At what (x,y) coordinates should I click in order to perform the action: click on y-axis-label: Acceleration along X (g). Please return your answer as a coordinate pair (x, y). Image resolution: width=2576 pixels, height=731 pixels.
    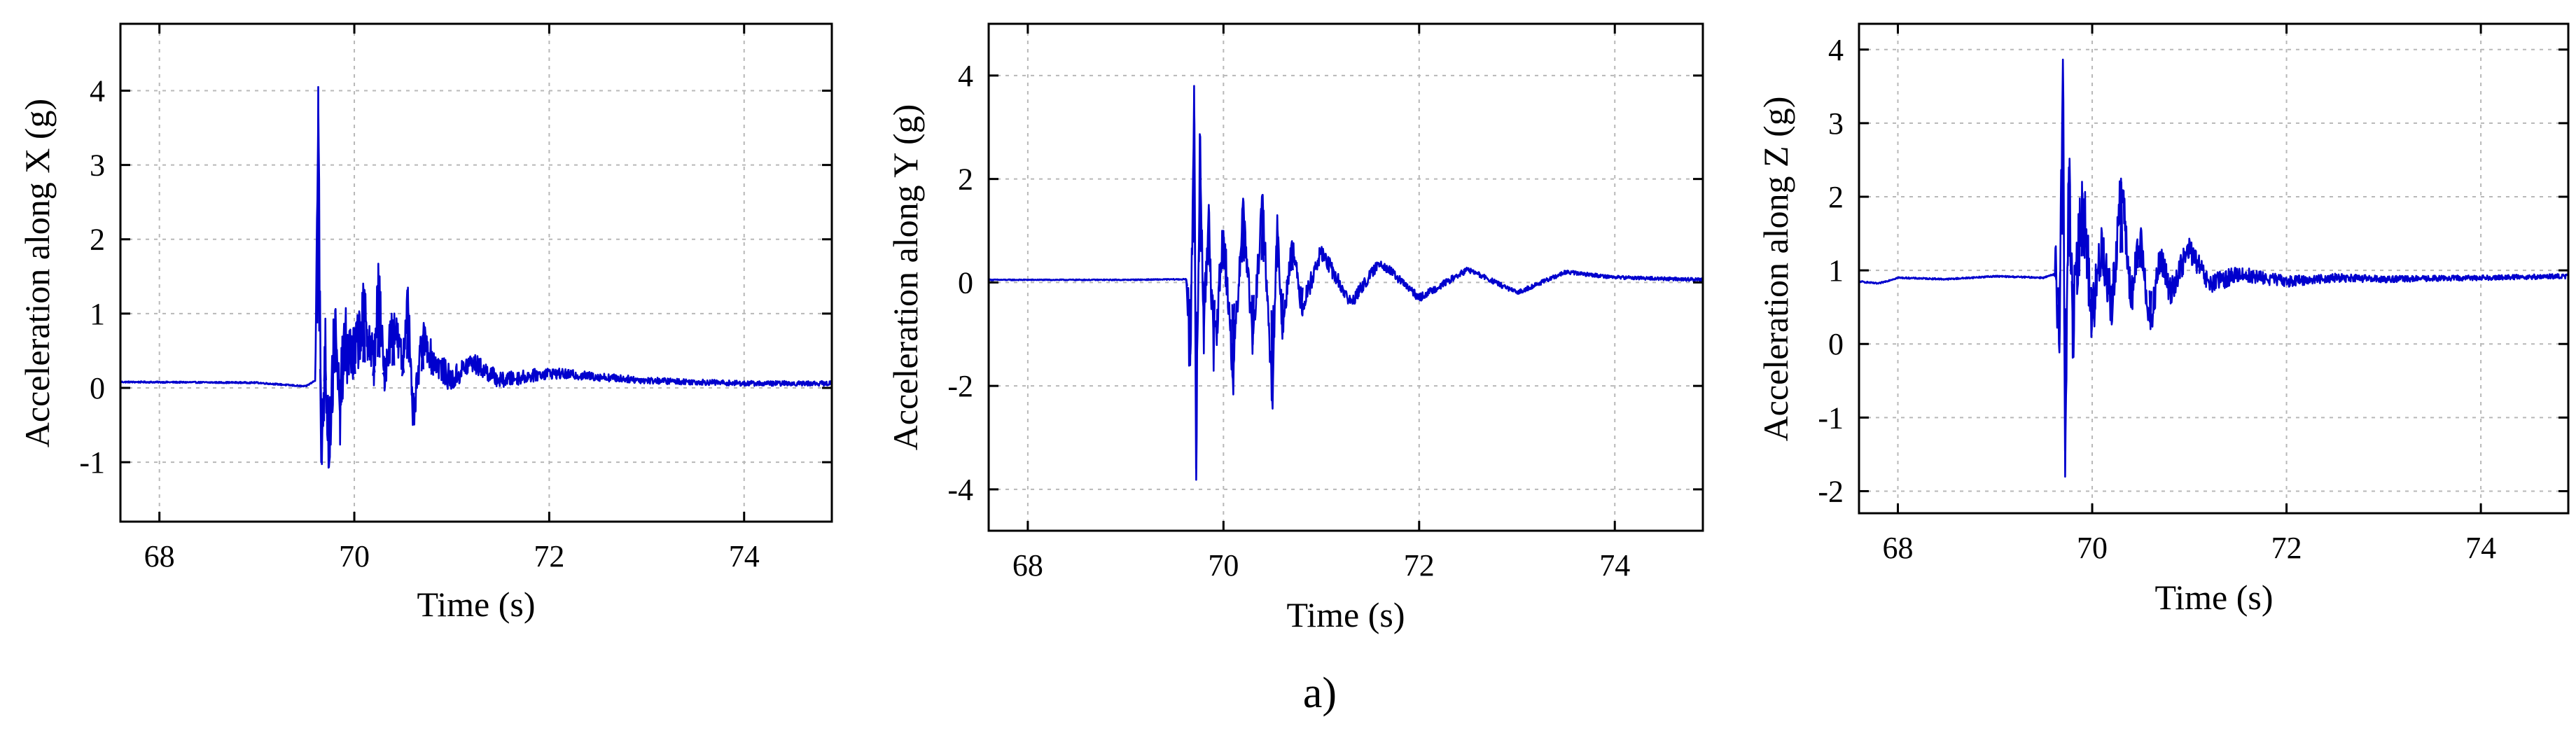
    Looking at the image, I should click on (37, 273).